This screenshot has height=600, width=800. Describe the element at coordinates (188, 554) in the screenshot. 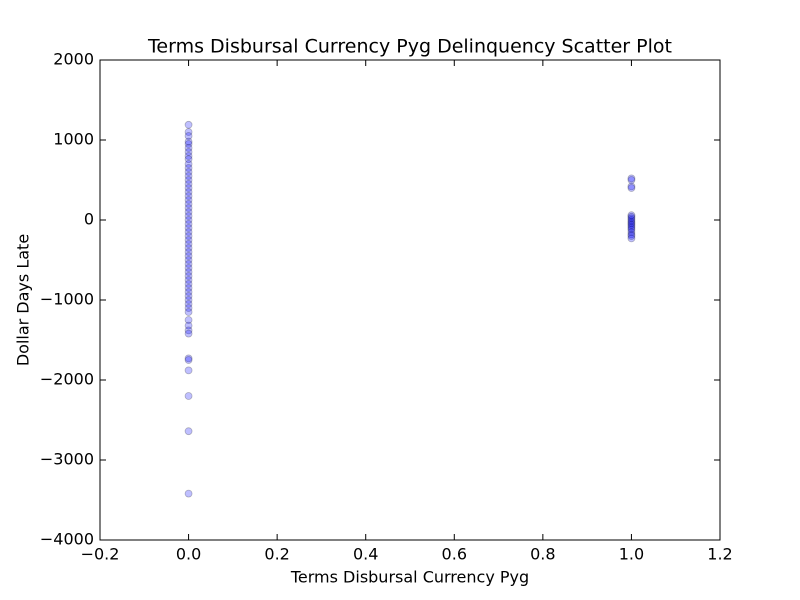

I see `x-tick-label: 0.0` at that location.